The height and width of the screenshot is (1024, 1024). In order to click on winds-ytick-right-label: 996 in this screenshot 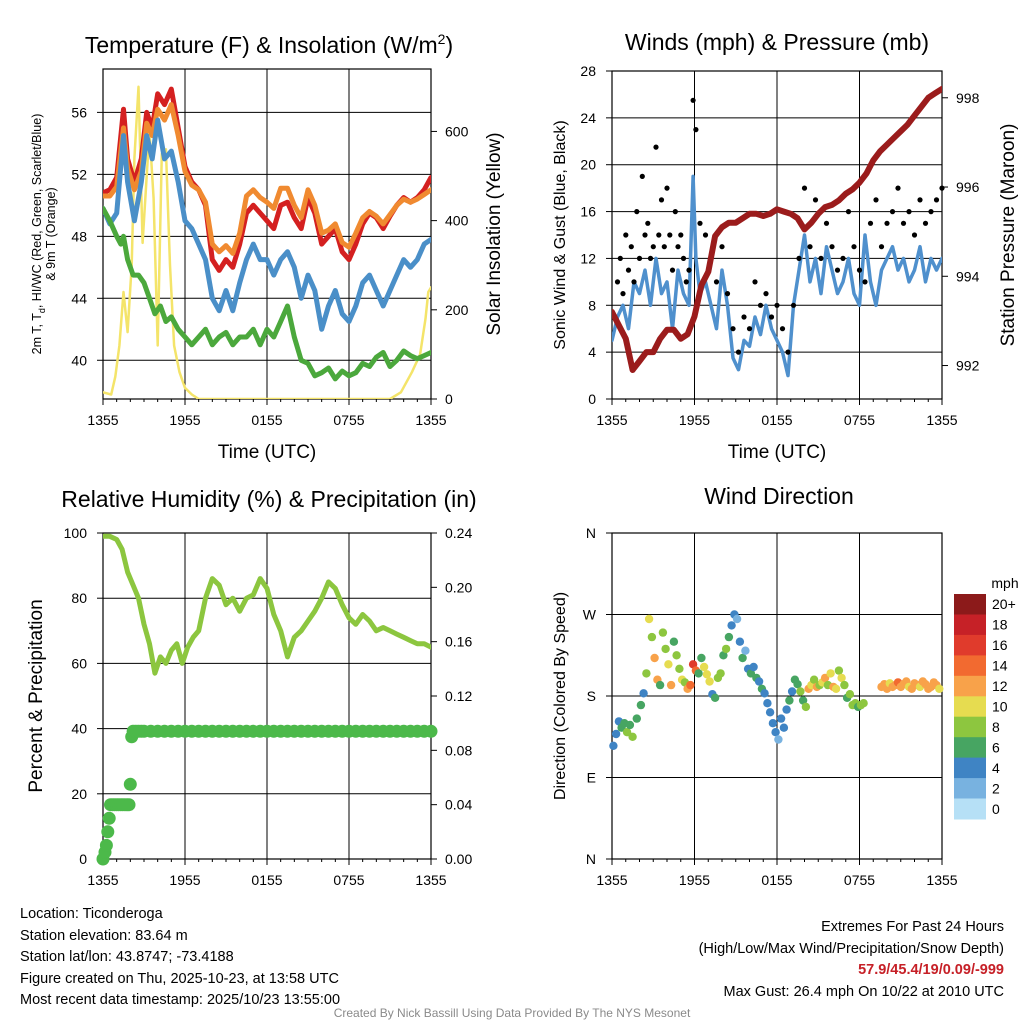, I will do `click(968, 187)`.